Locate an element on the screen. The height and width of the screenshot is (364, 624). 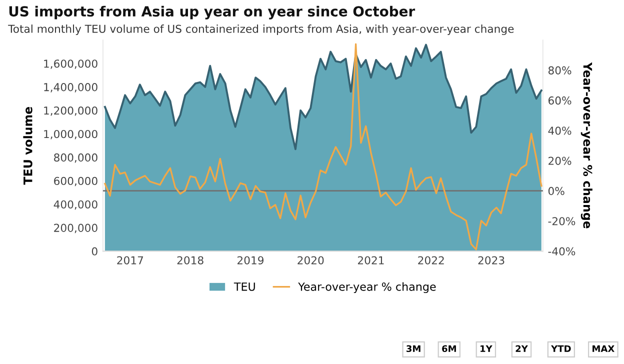
y-tick-label: 1,600,000 is located at coordinates (71, 64).